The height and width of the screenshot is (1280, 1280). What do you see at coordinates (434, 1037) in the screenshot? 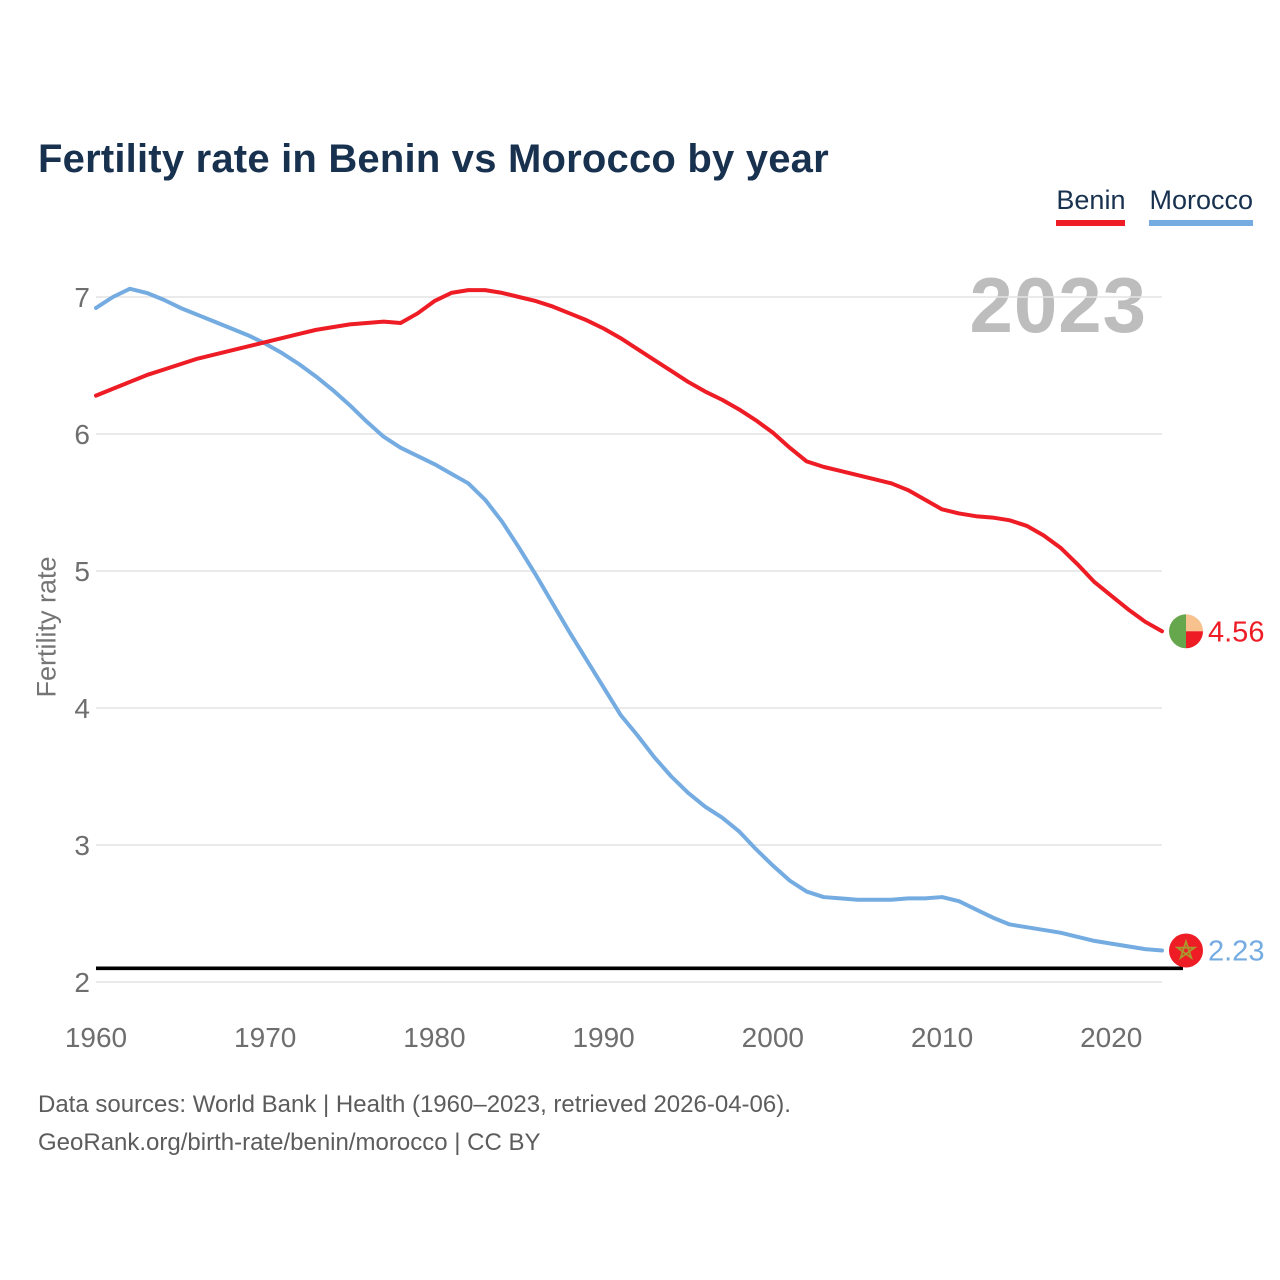
I see `svg-text: 1980` at bounding box center [434, 1037].